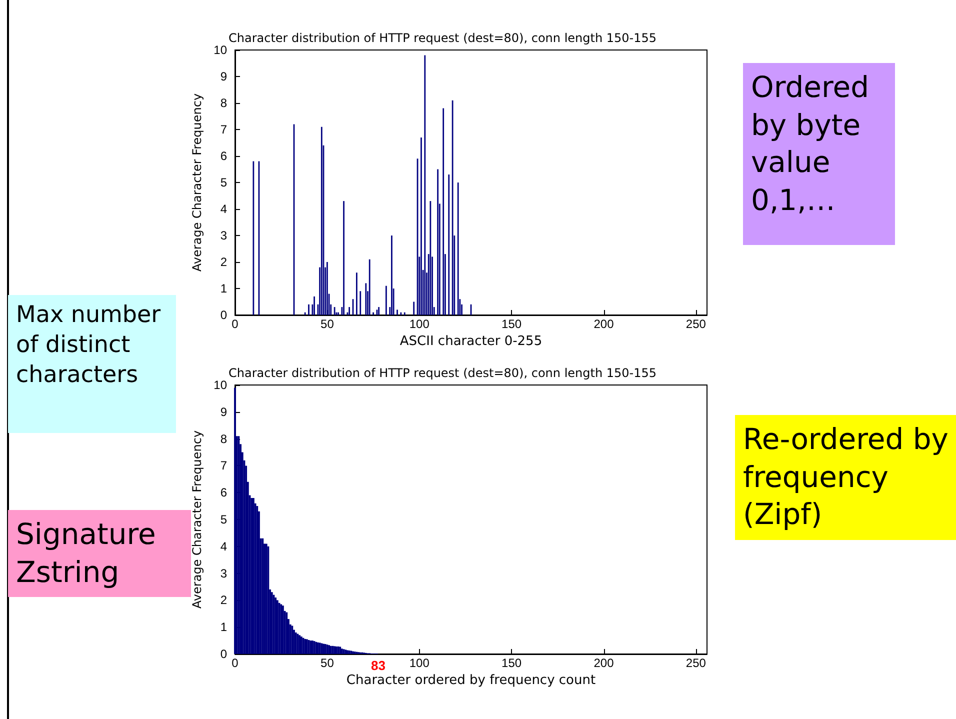 This screenshot has width=956, height=719. What do you see at coordinates (92, 364) in the screenshot?
I see `text: Max number of distinct characters` at bounding box center [92, 364].